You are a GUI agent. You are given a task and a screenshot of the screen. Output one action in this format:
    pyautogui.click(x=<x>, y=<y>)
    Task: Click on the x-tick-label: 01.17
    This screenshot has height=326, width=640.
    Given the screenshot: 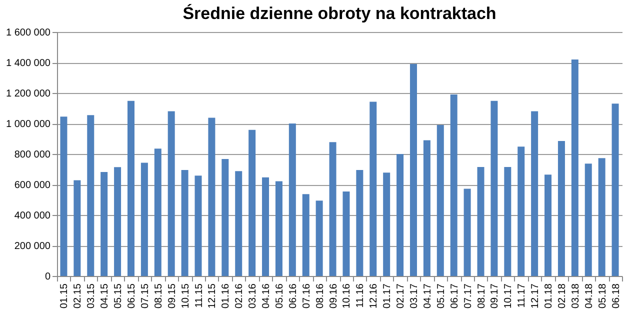 What is the action you would take?
    pyautogui.click(x=388, y=296)
    